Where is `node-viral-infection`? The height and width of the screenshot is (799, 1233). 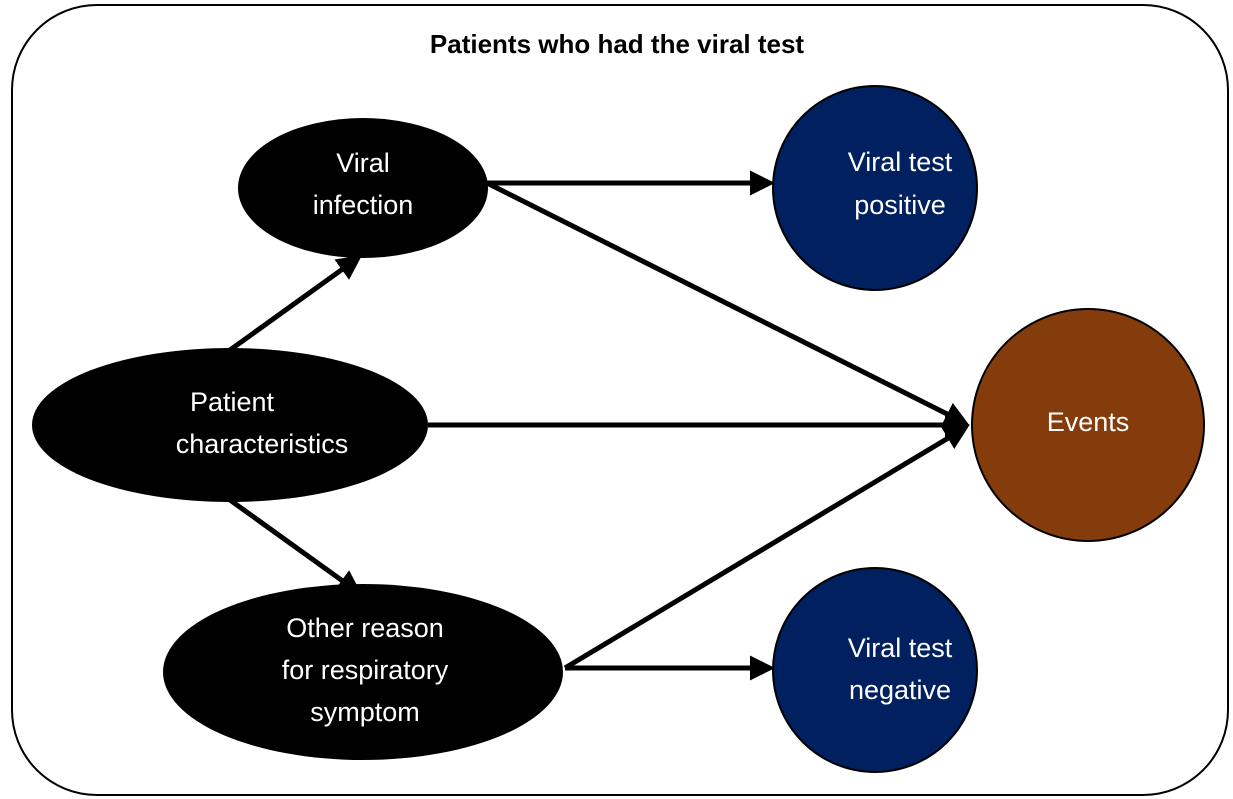 node-viral-infection is located at coordinates (363, 188).